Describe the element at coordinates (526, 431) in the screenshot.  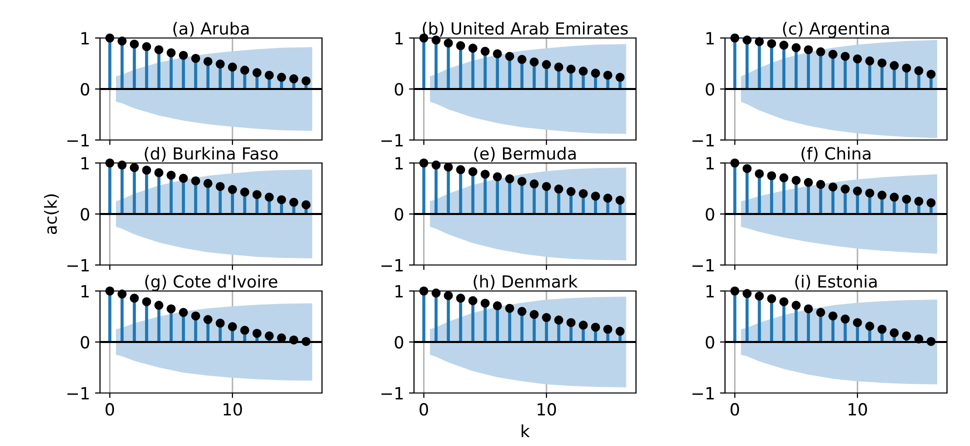
I see `x-axis-title: k` at that location.